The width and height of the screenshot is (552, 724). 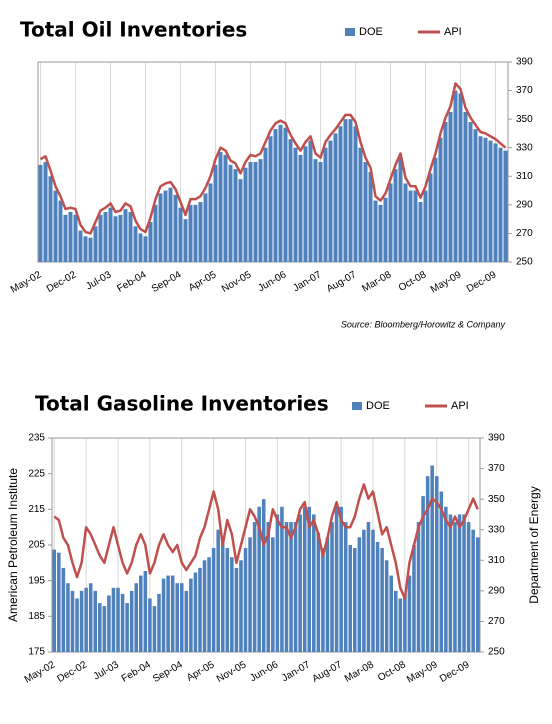 I want to click on y-tick-label: 310, so click(x=524, y=176).